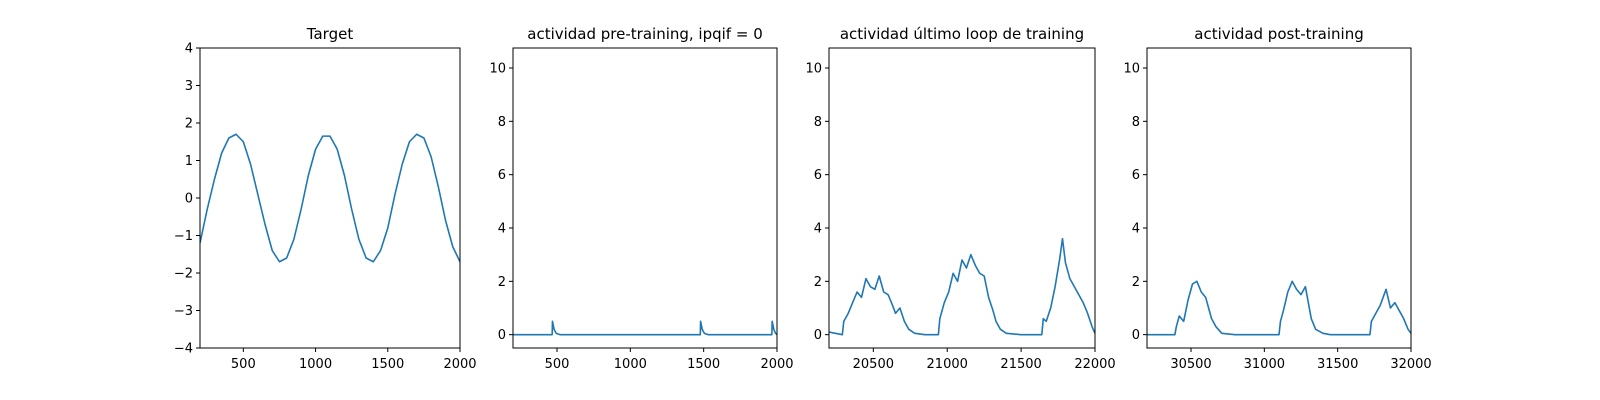 This screenshot has height=400, width=1600. Describe the element at coordinates (1410, 364) in the screenshot. I see `x-tick-label: 32000` at that location.